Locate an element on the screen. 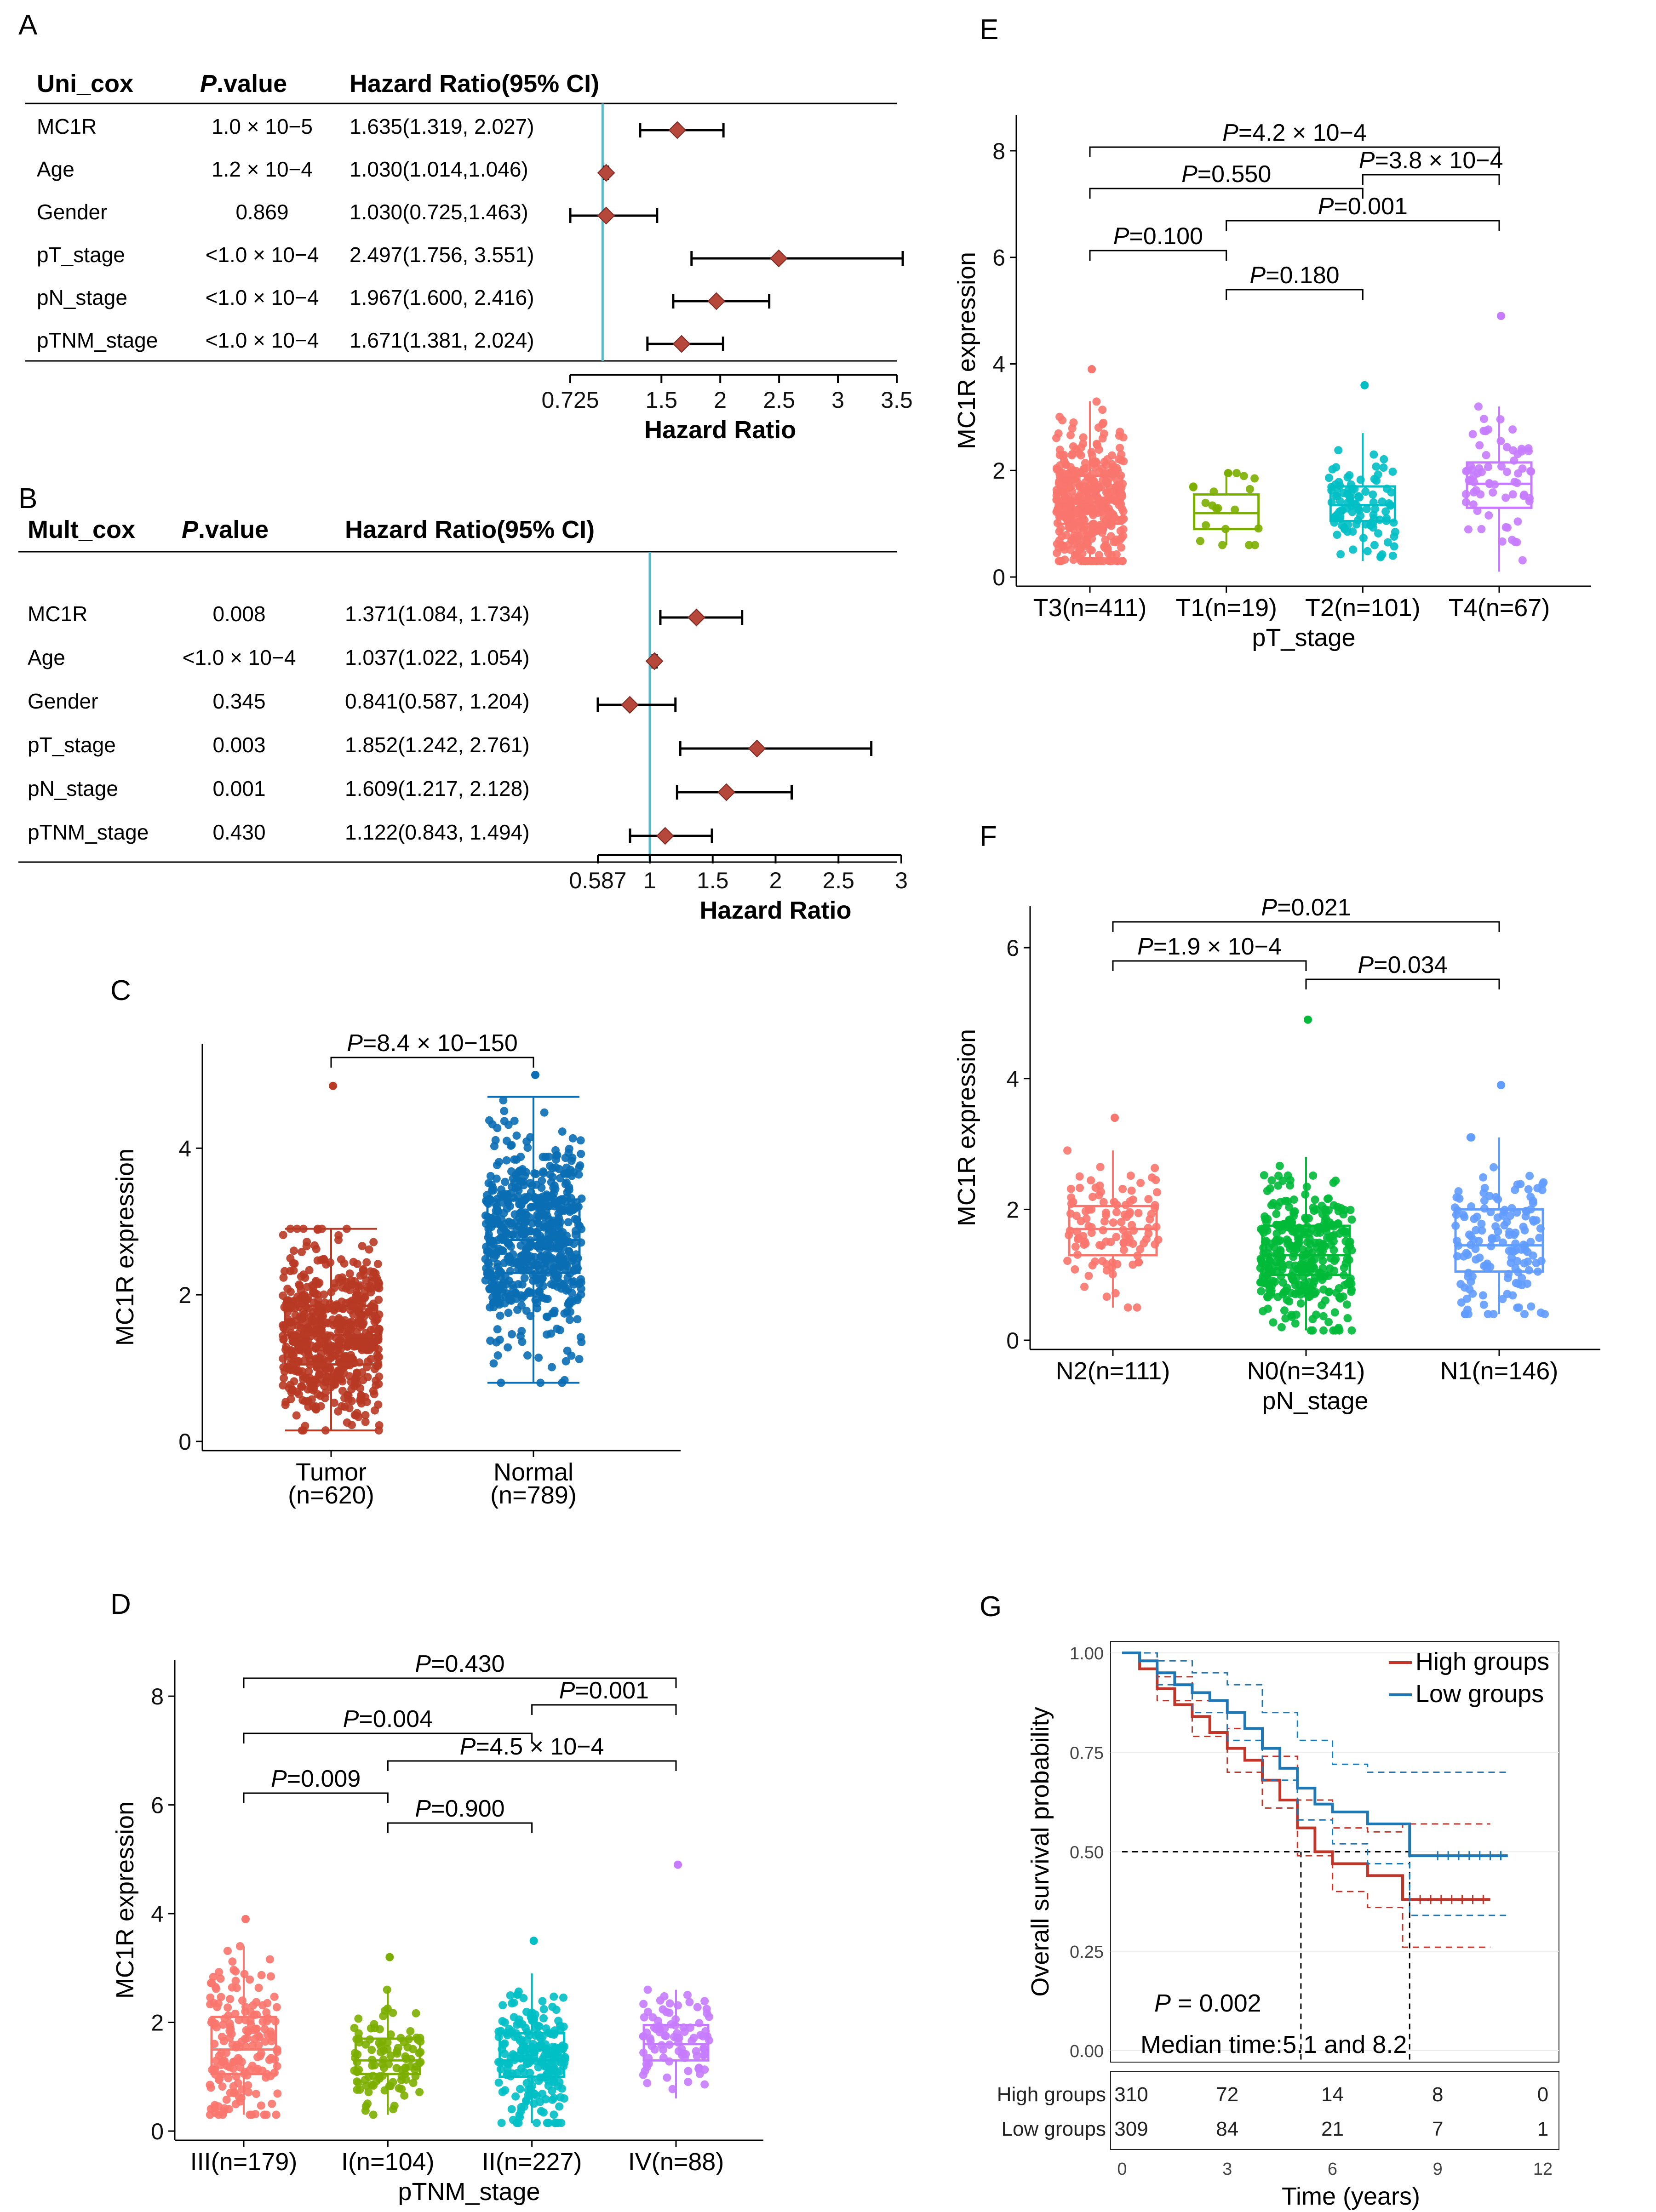 The image size is (1656, 2212). row-hr-ci: 1.635(1.319, 2.027) is located at coordinates (442, 126).